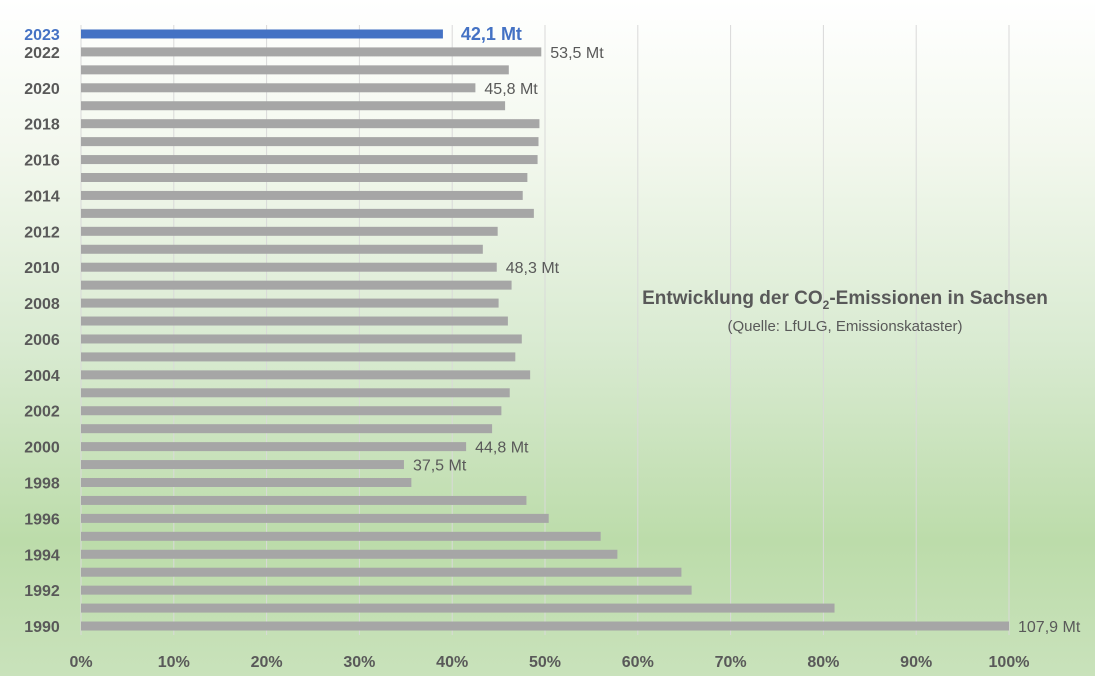 The image size is (1095, 676). Describe the element at coordinates (42, 161) in the screenshot. I see `y-tick-label: 2016` at that location.